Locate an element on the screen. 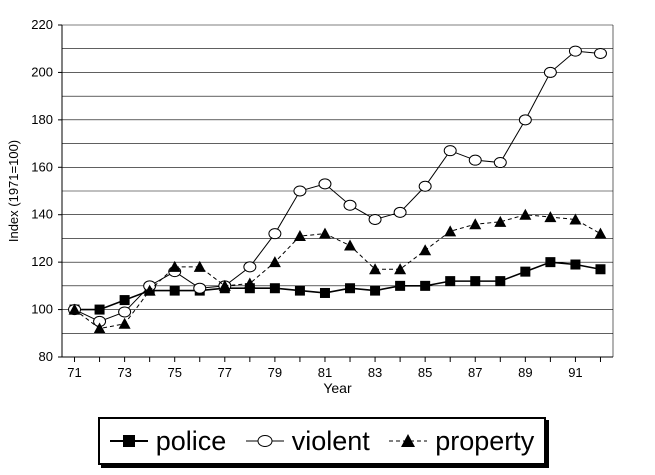  x-axis-ticks: 71 73 75 77 79 81 83 85 87 89 91 is located at coordinates (334, 368).